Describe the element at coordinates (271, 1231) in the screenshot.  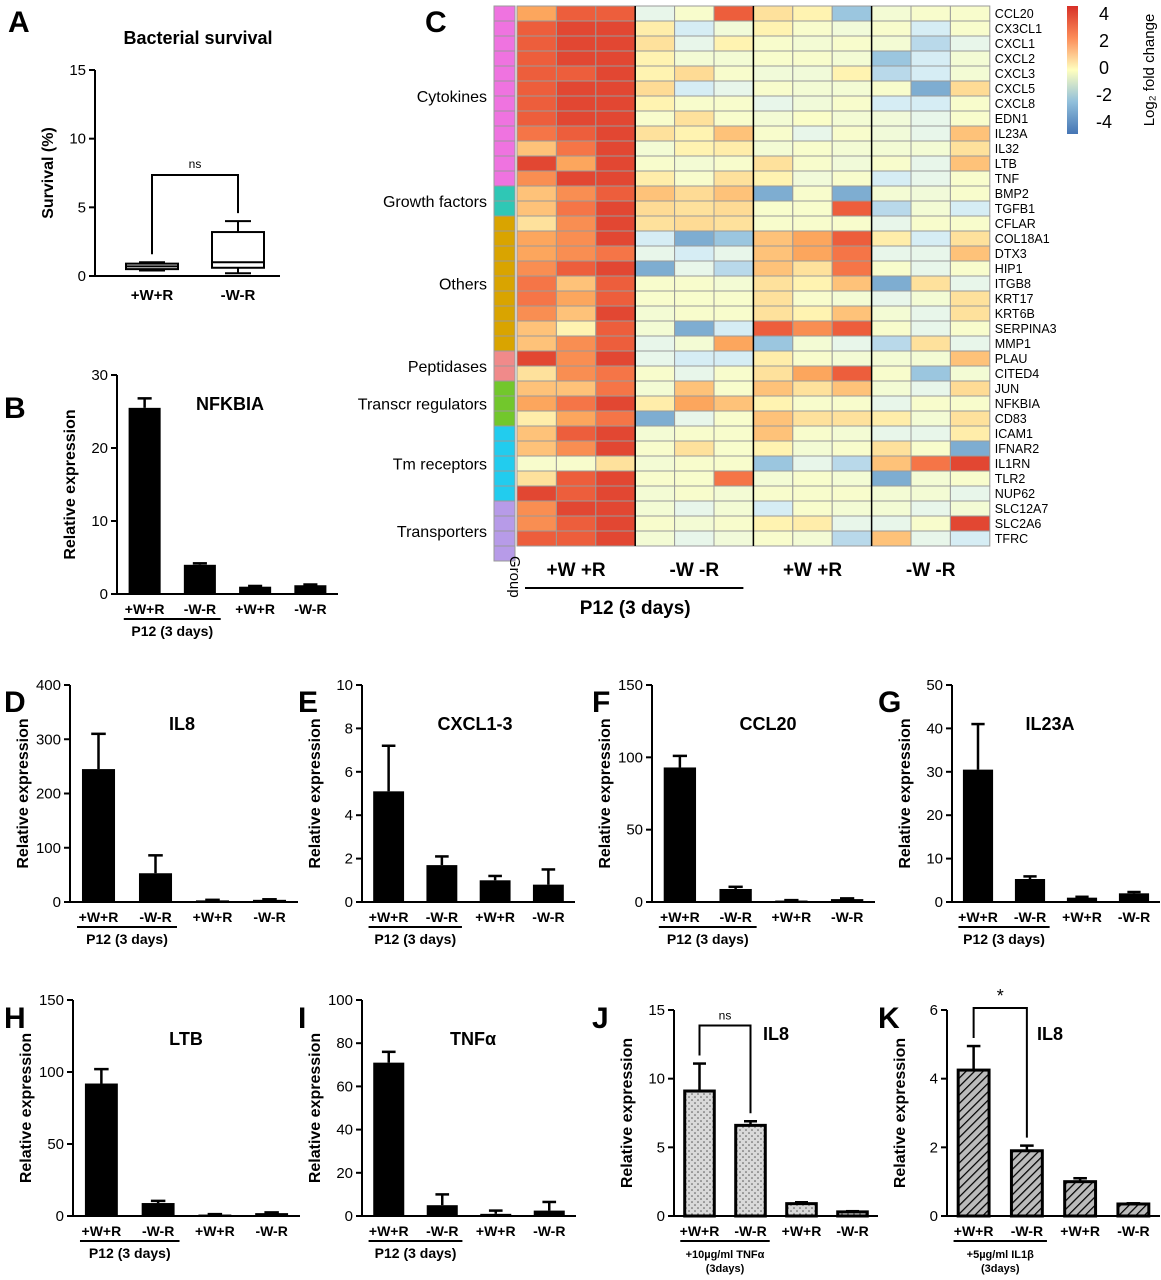
I see `x-tick-label: -W-R` at that location.